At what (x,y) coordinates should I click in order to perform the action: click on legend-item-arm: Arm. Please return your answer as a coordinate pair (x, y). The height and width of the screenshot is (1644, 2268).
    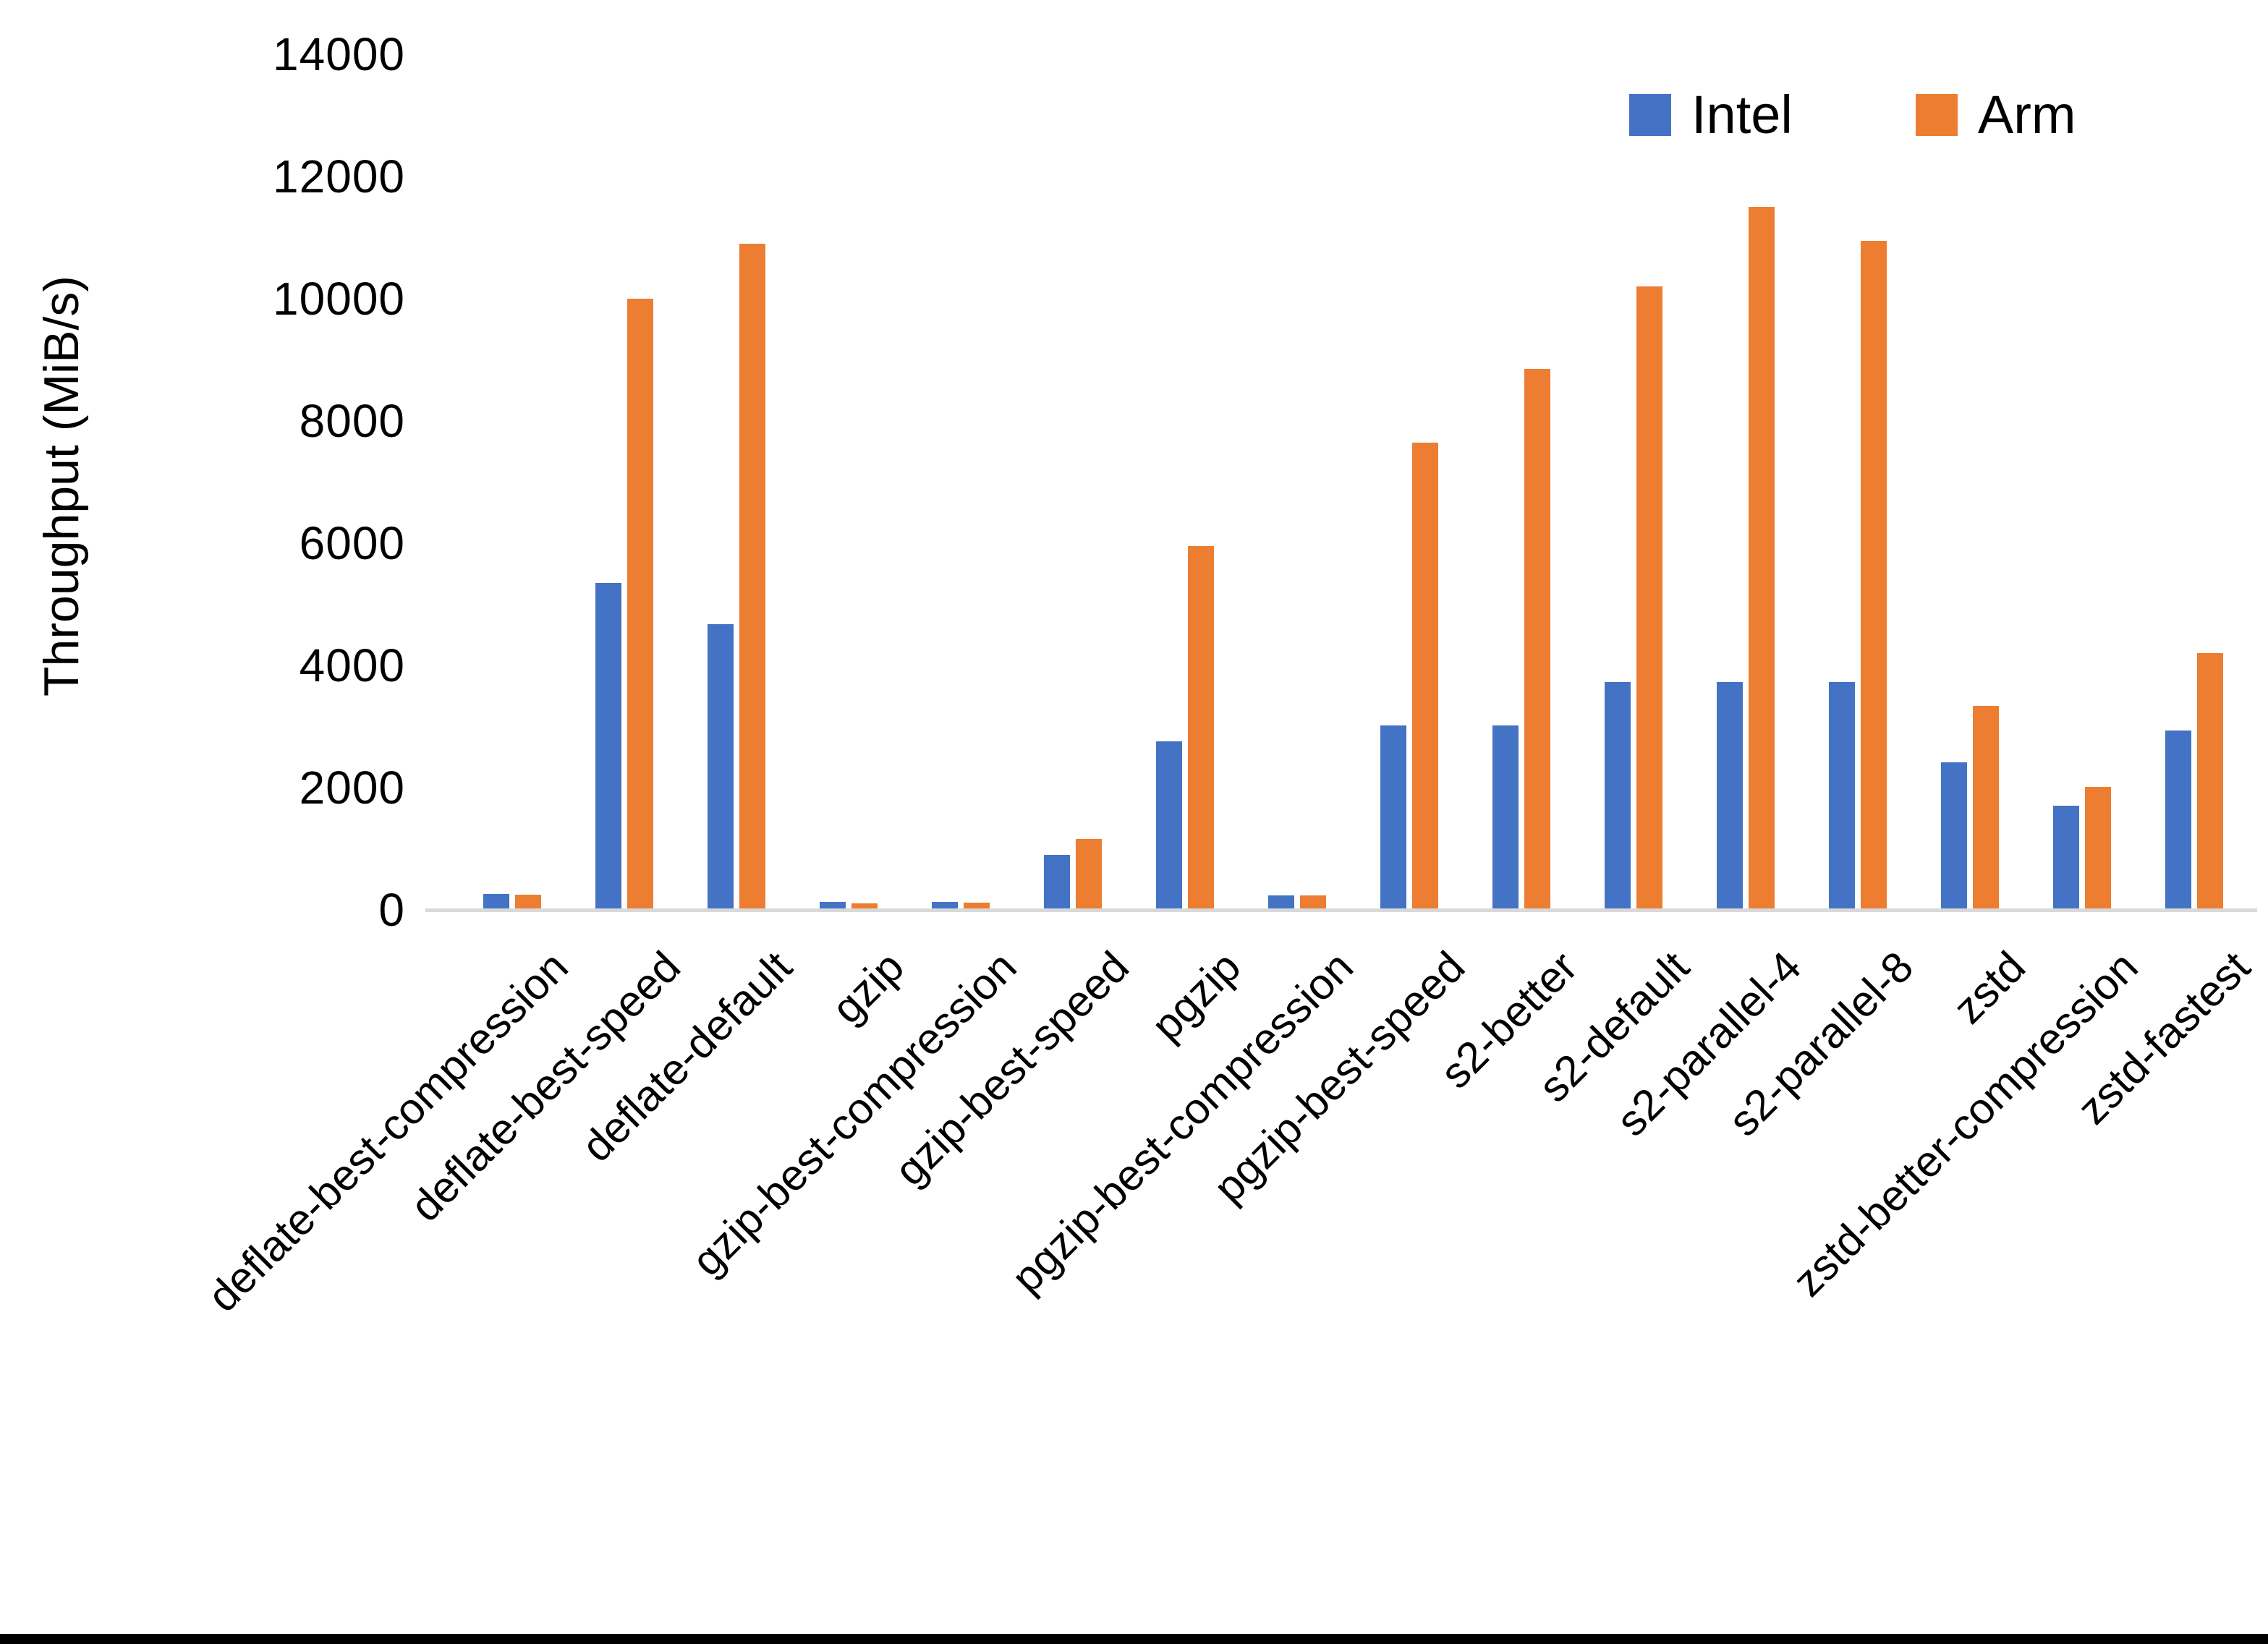
    Looking at the image, I should click on (1995, 115).